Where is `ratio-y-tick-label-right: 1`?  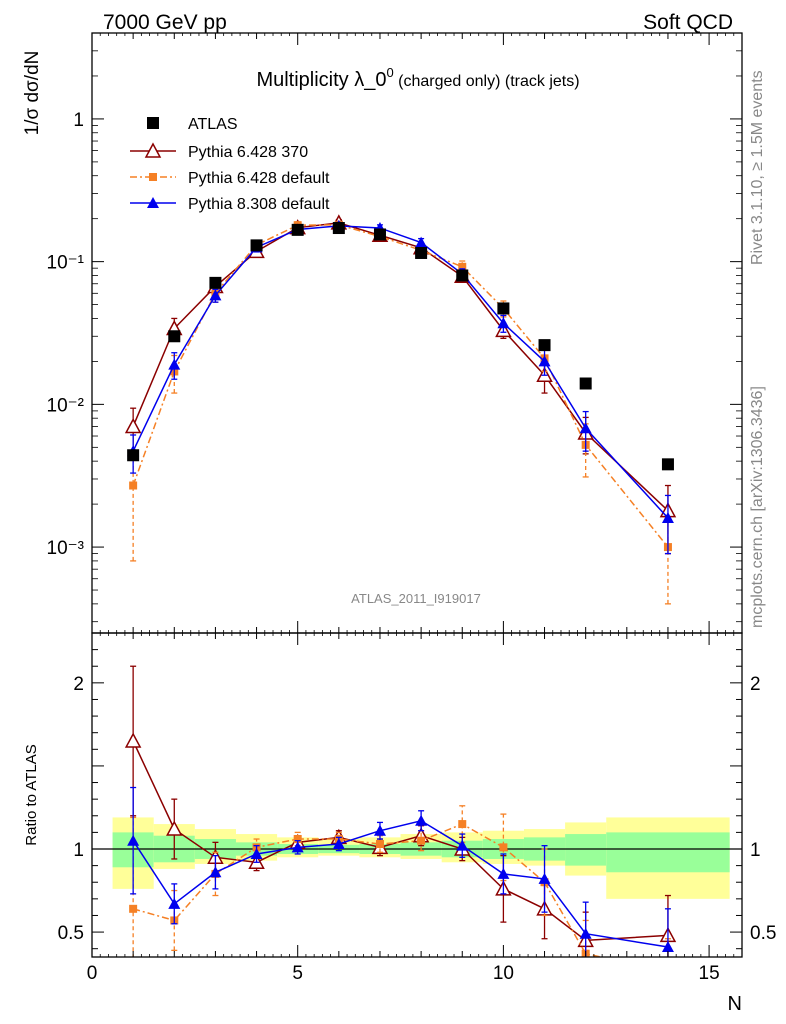 ratio-y-tick-label-right: 1 is located at coordinates (755, 850).